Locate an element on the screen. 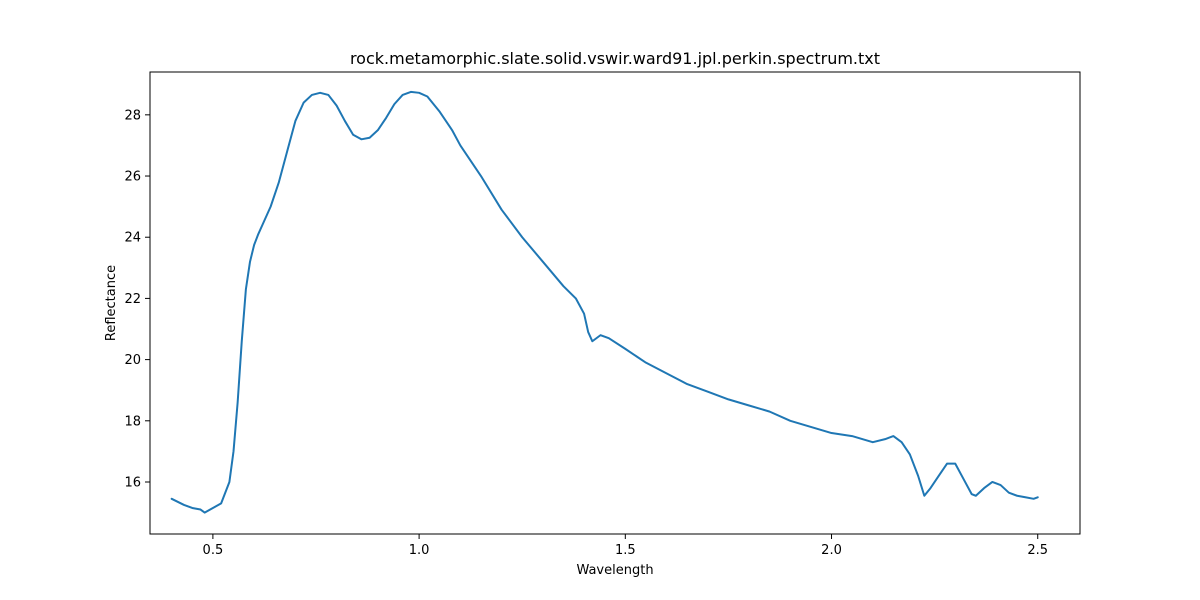 The image size is (1200, 600). y-tick-label: 18 is located at coordinates (132, 421).